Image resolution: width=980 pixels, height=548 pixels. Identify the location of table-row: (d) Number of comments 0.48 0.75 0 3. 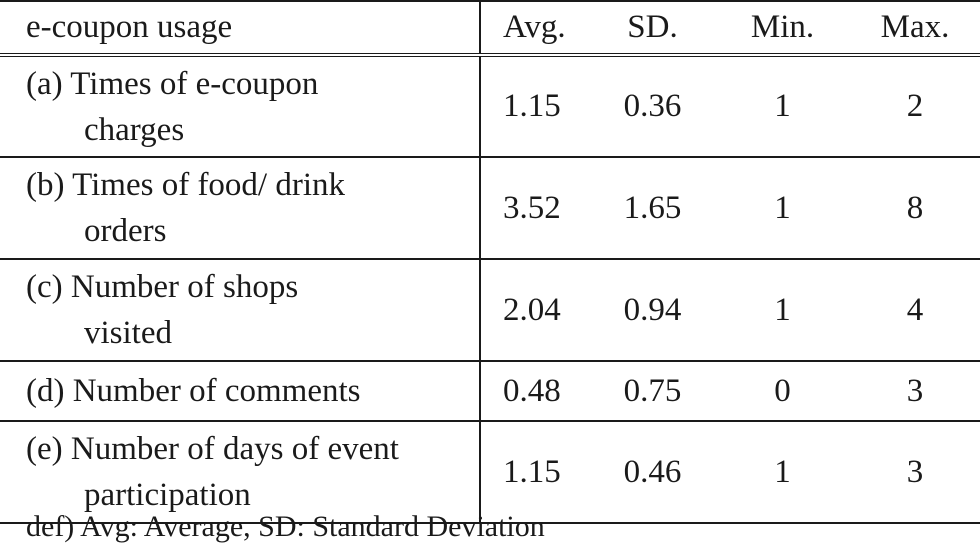
(490, 391).